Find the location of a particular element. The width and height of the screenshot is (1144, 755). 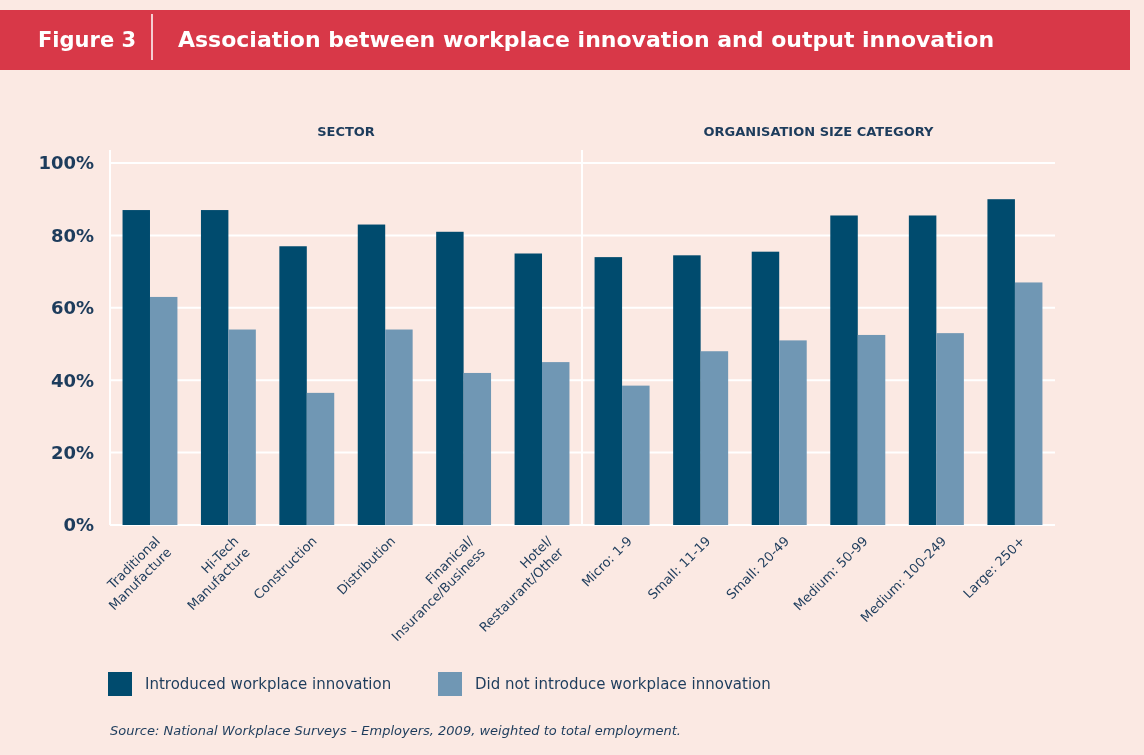

y-tick-label: 100% is located at coordinates (66, 163).